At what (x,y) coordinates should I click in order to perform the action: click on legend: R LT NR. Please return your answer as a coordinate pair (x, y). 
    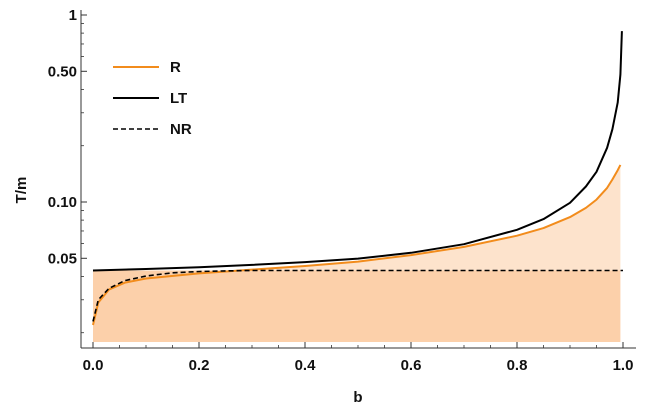
    Looking at the image, I should click on (152, 98).